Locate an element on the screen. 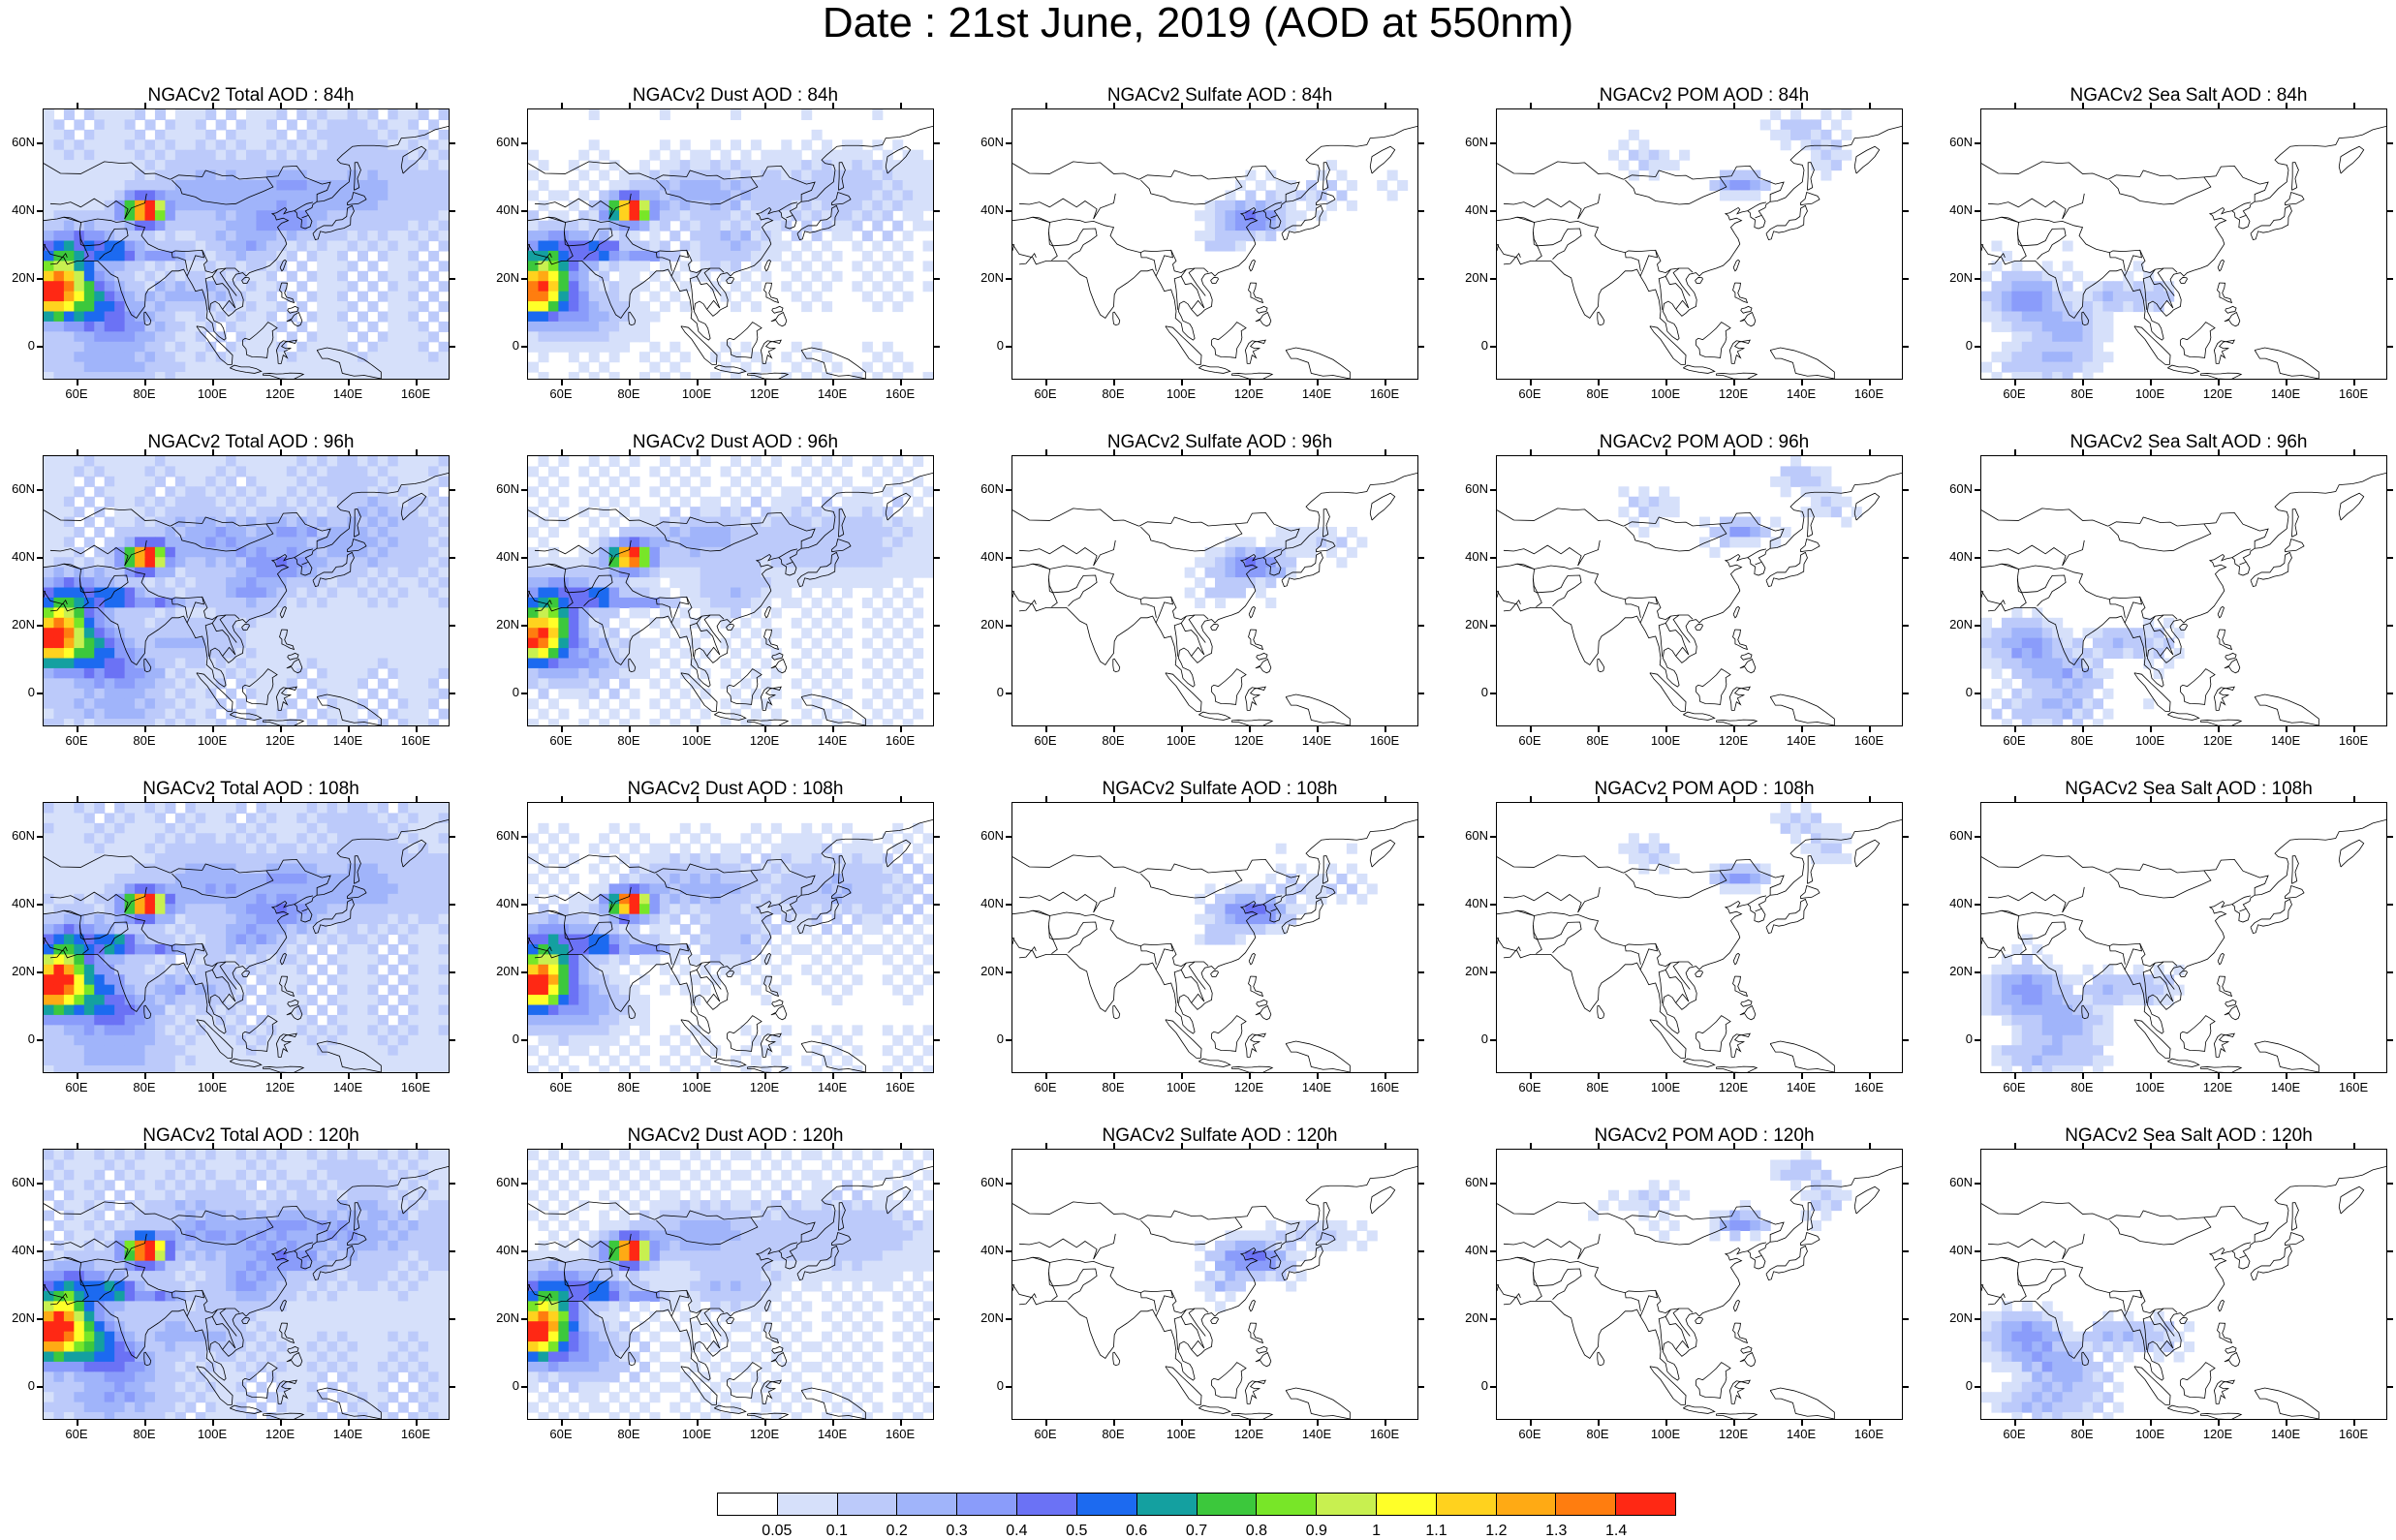  coastline is located at coordinates (771, 351).